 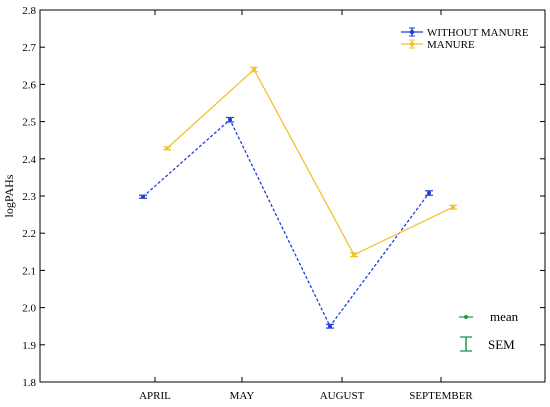 What do you see at coordinates (29, 234) in the screenshot?
I see `y-tick-label: 2.2` at bounding box center [29, 234].